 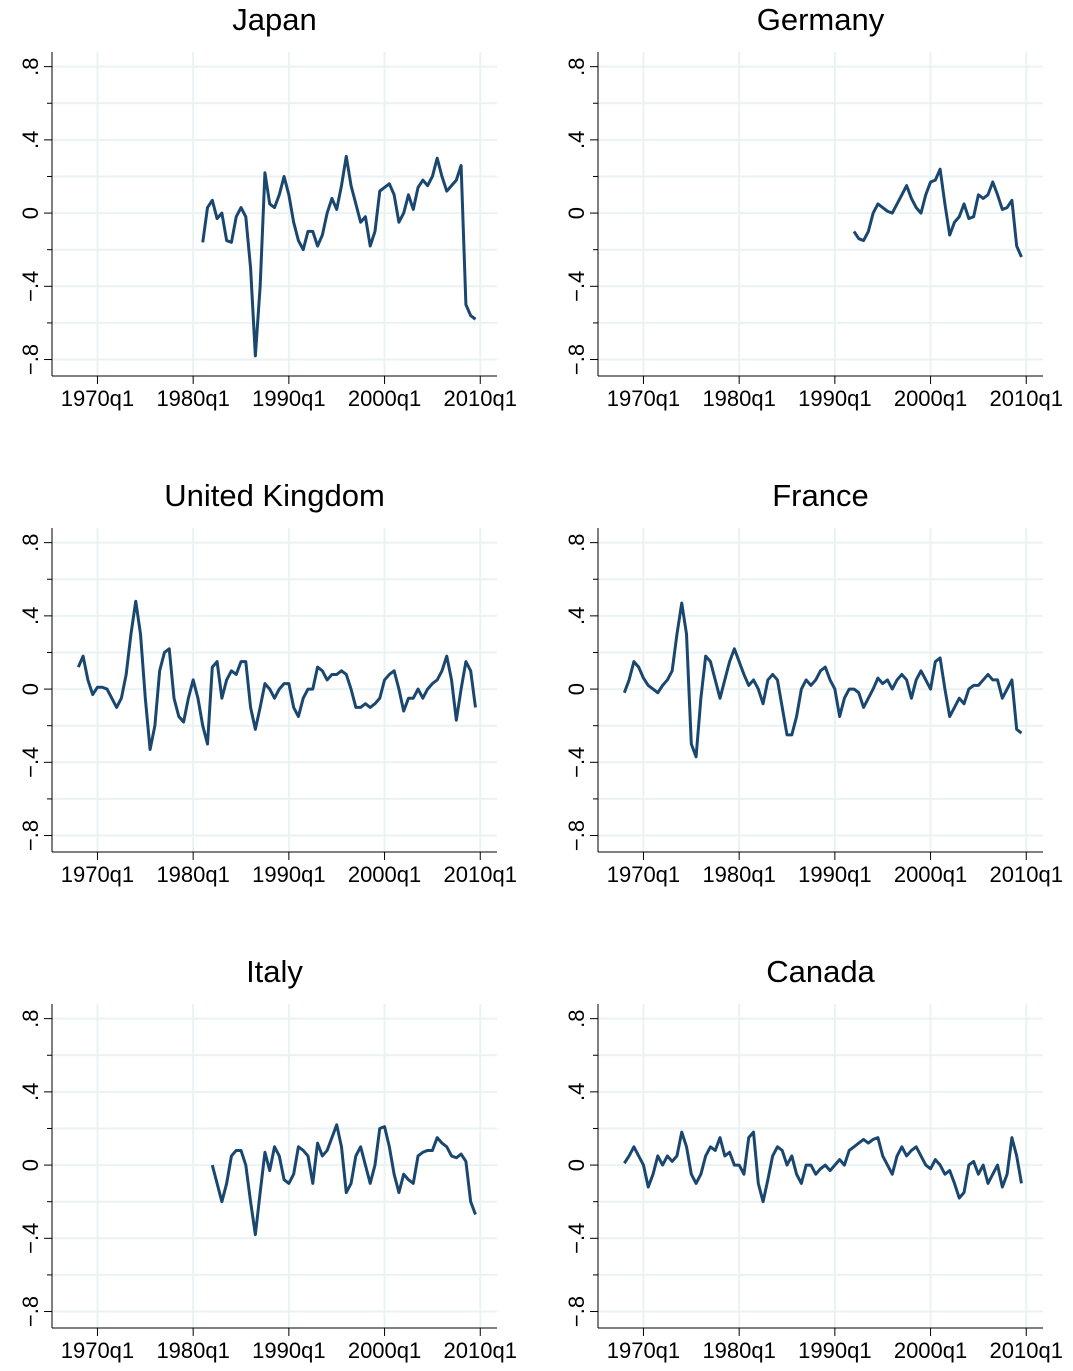 I want to click on chart-title: Germany, so click(x=821, y=19).